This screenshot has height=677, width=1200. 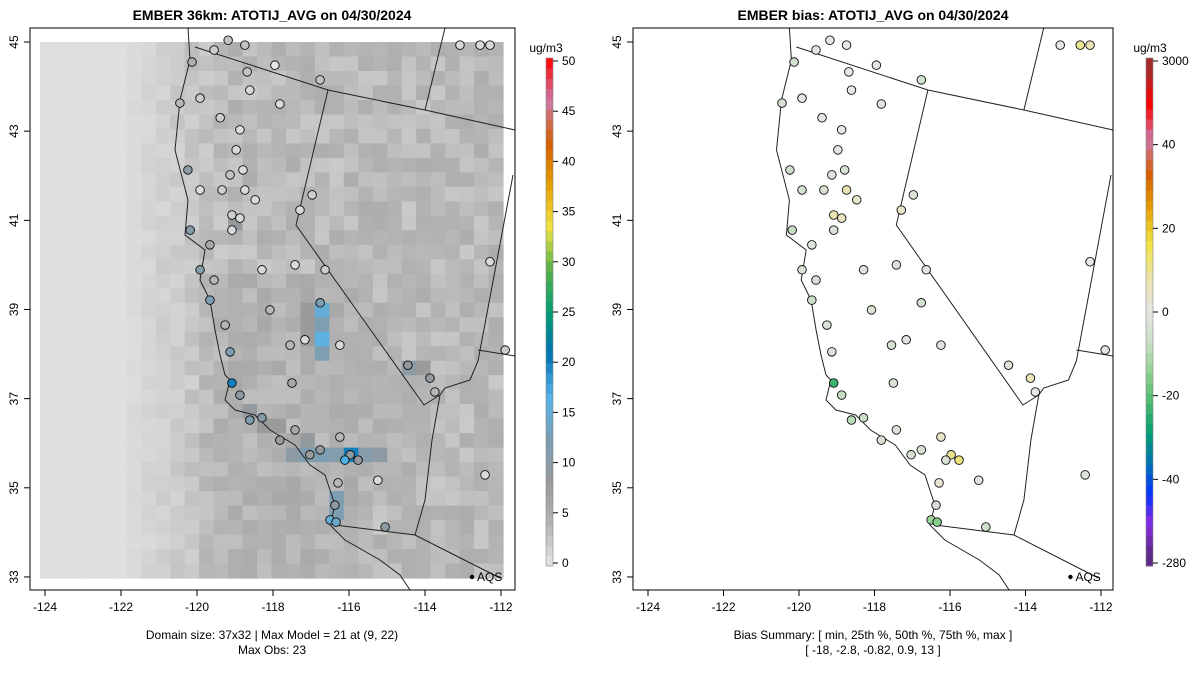 What do you see at coordinates (1174, 563) in the screenshot?
I see `colorbar-tick-label: -280` at bounding box center [1174, 563].